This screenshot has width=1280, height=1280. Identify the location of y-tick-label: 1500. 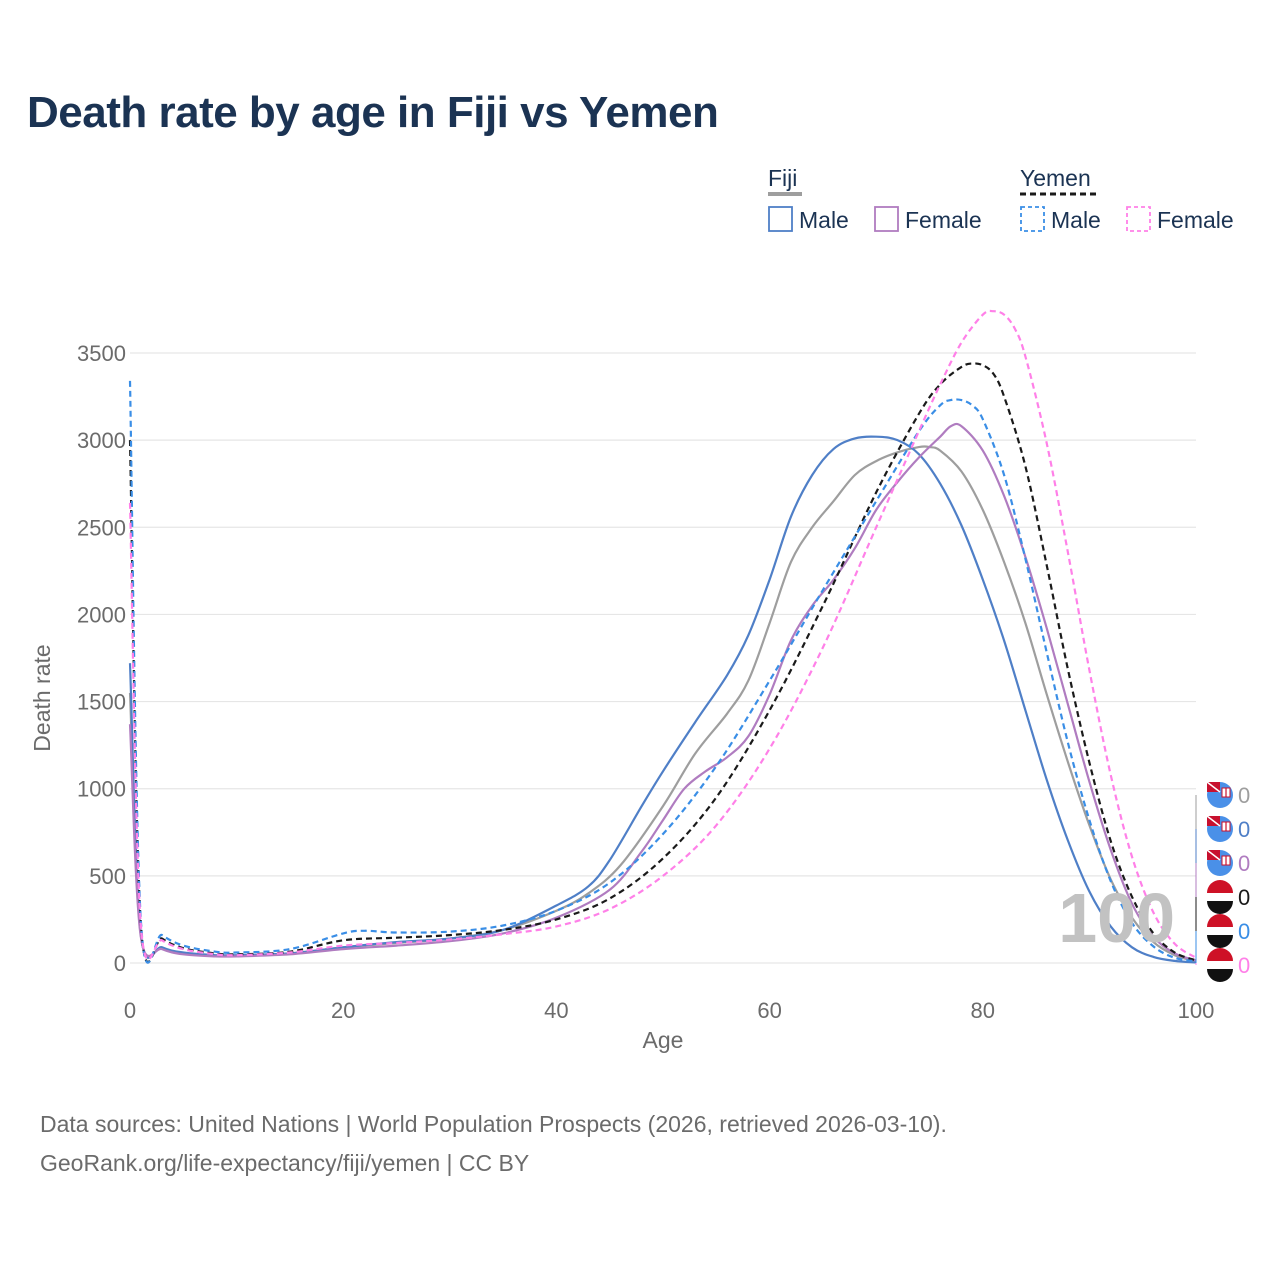
(101, 702).